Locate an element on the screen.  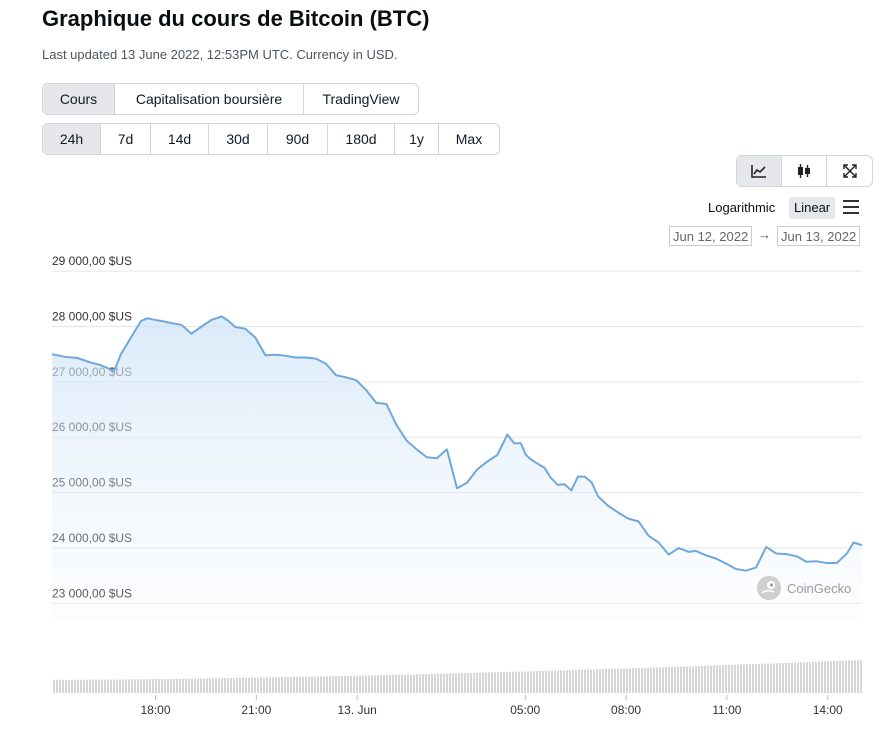
linear-scale-button: Linear is located at coordinates (812, 208).